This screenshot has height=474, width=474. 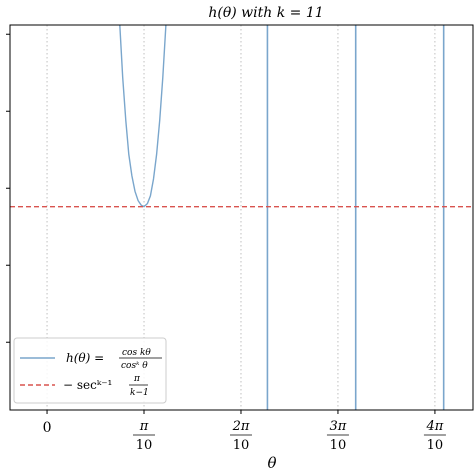 I want to click on series-1-curve, so click(x=143, y=116).